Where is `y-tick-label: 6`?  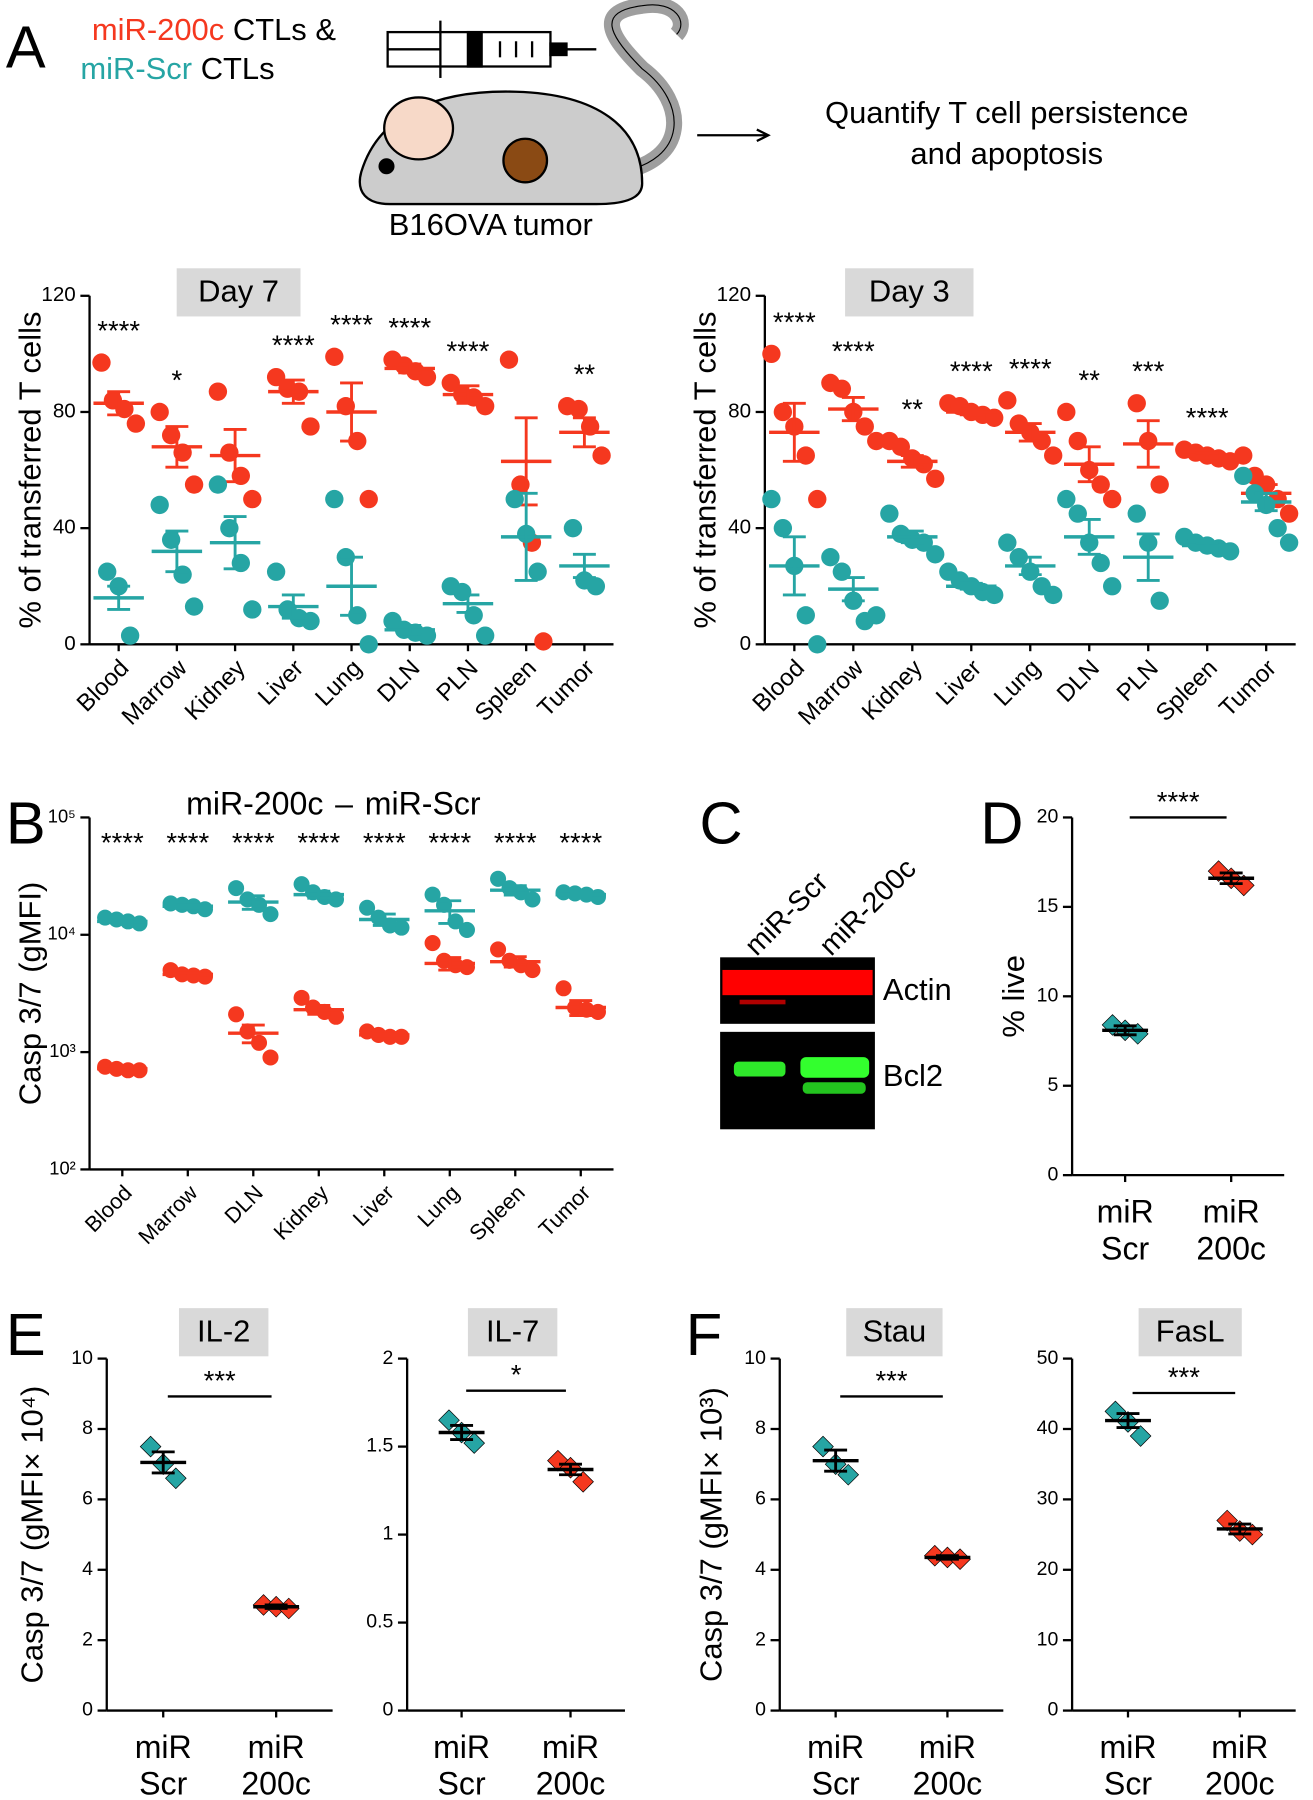
y-tick-label: 6 is located at coordinates (760, 1499).